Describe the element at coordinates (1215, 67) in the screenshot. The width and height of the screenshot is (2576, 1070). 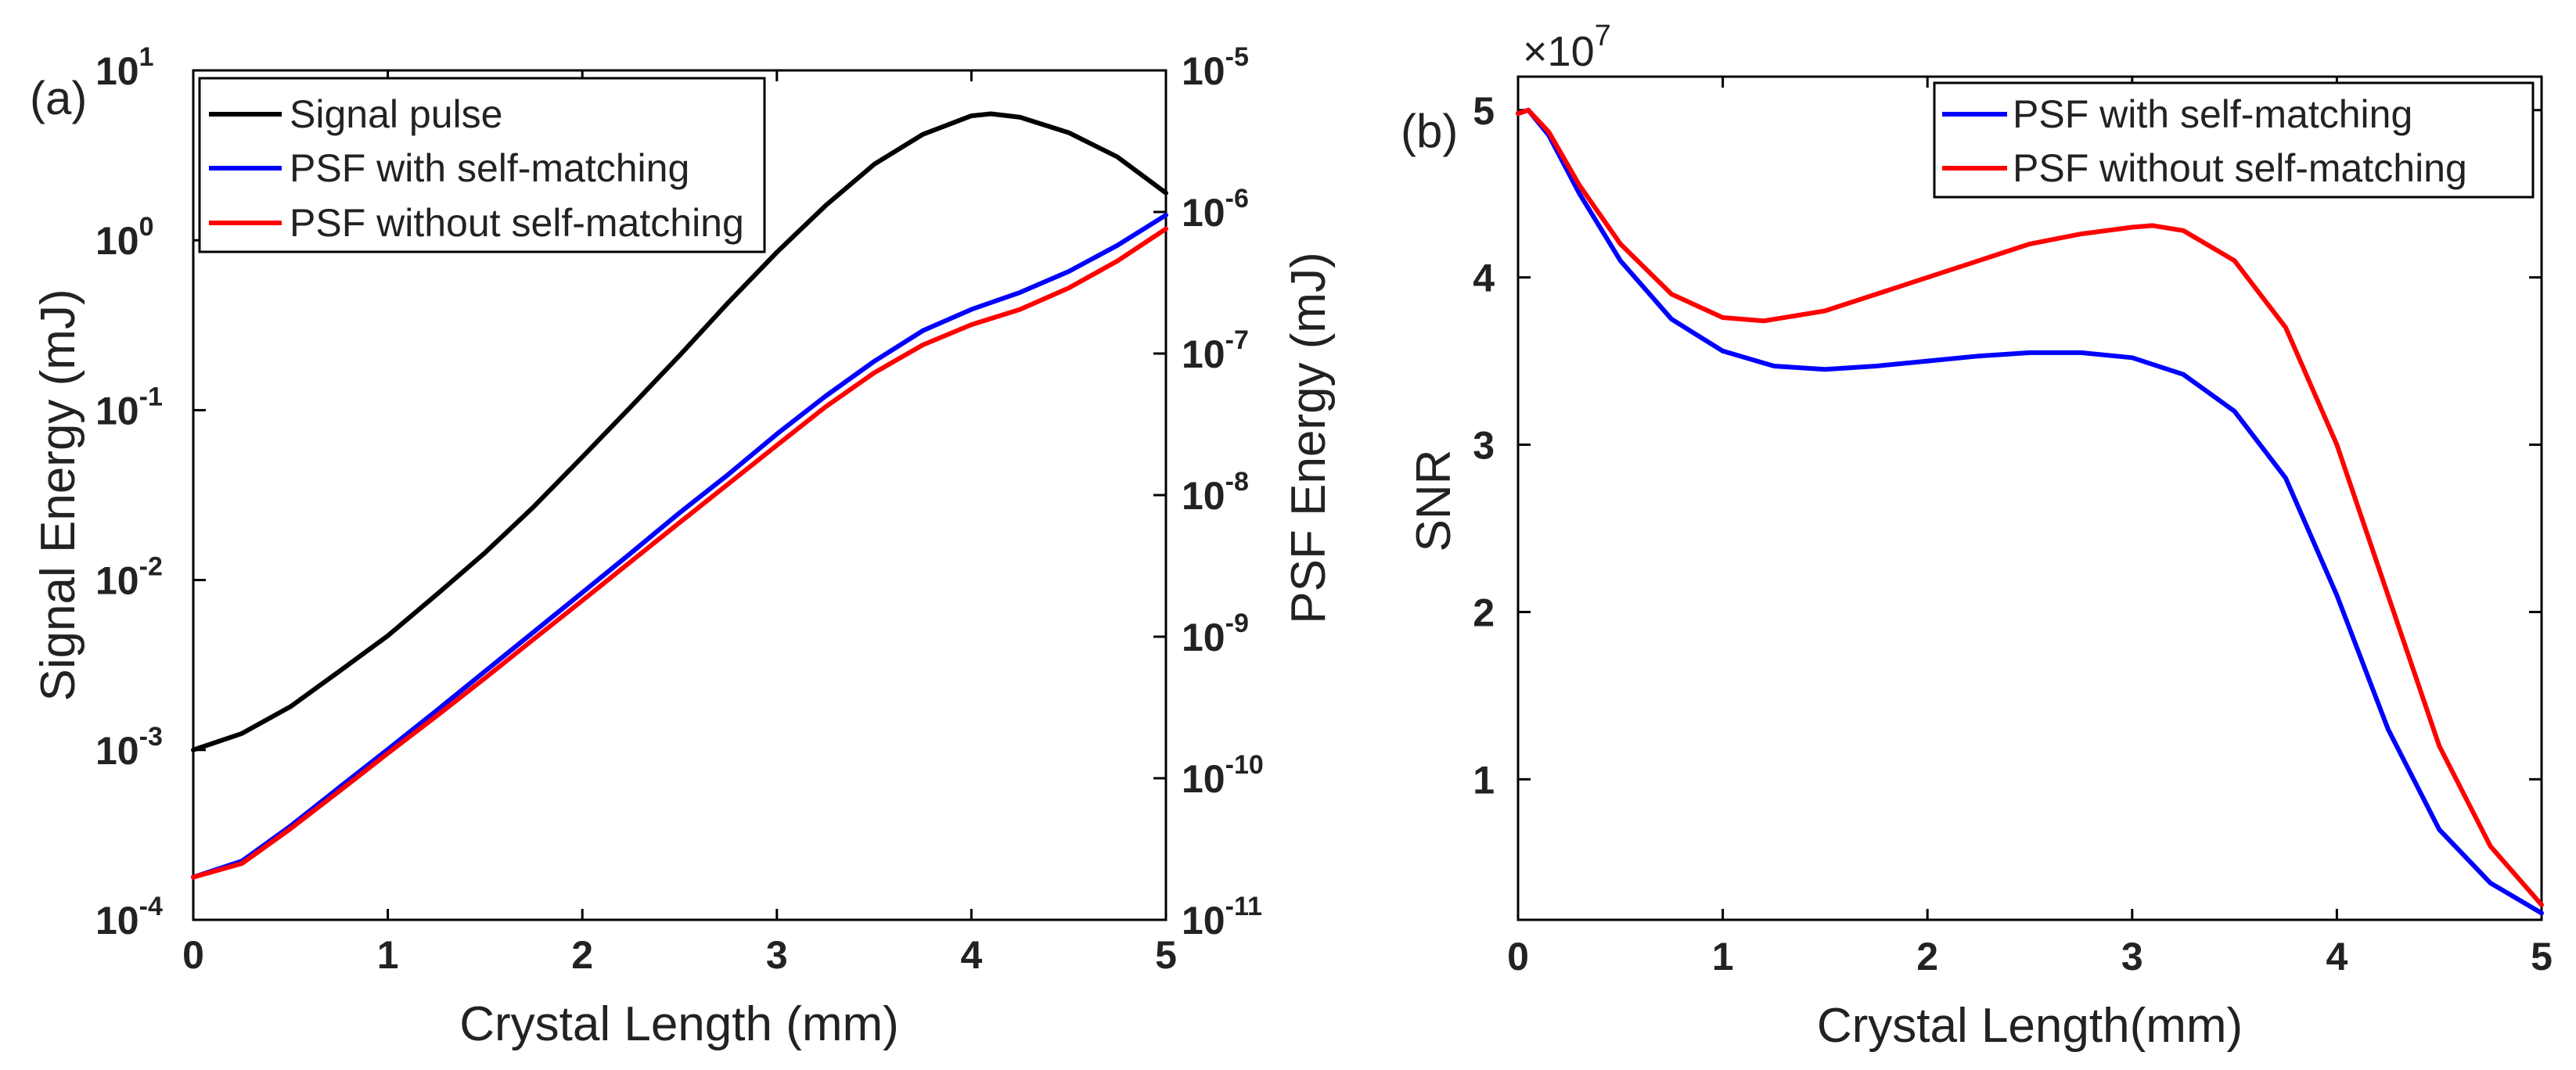
I see `y-right-tick-label-a: 10⁻⁵` at that location.